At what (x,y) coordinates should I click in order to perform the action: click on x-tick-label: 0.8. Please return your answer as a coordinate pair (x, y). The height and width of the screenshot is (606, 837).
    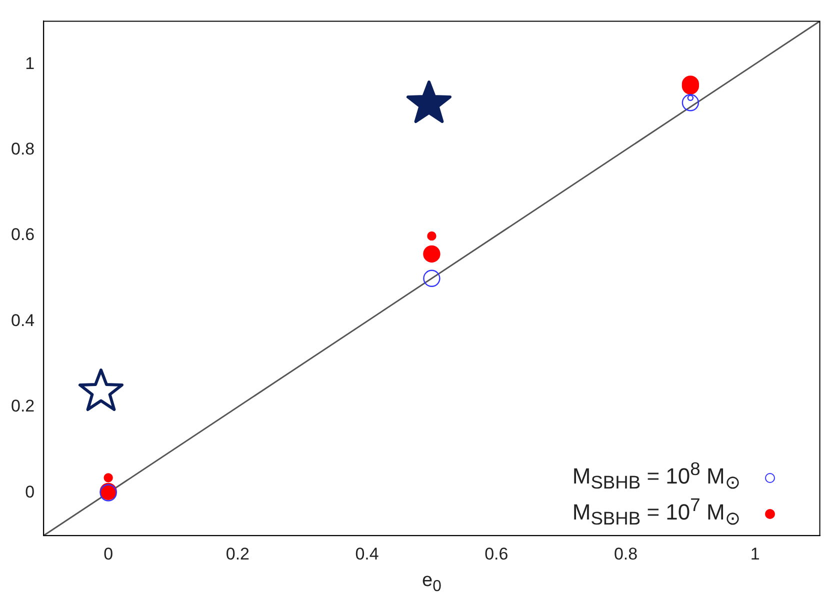
    Looking at the image, I should click on (626, 554).